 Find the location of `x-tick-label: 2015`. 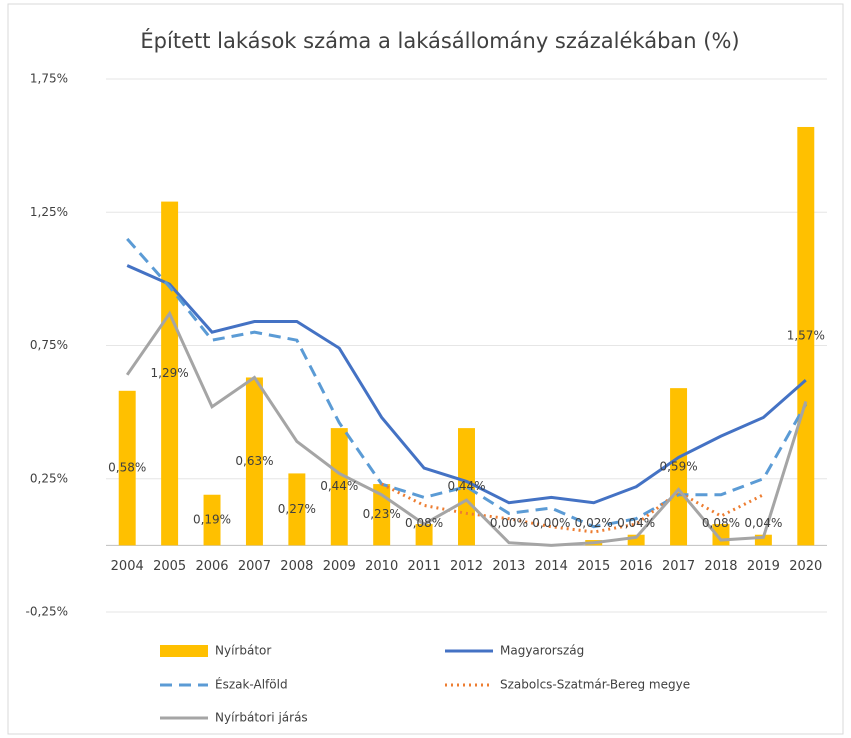

x-tick-label: 2015 is located at coordinates (593, 566).